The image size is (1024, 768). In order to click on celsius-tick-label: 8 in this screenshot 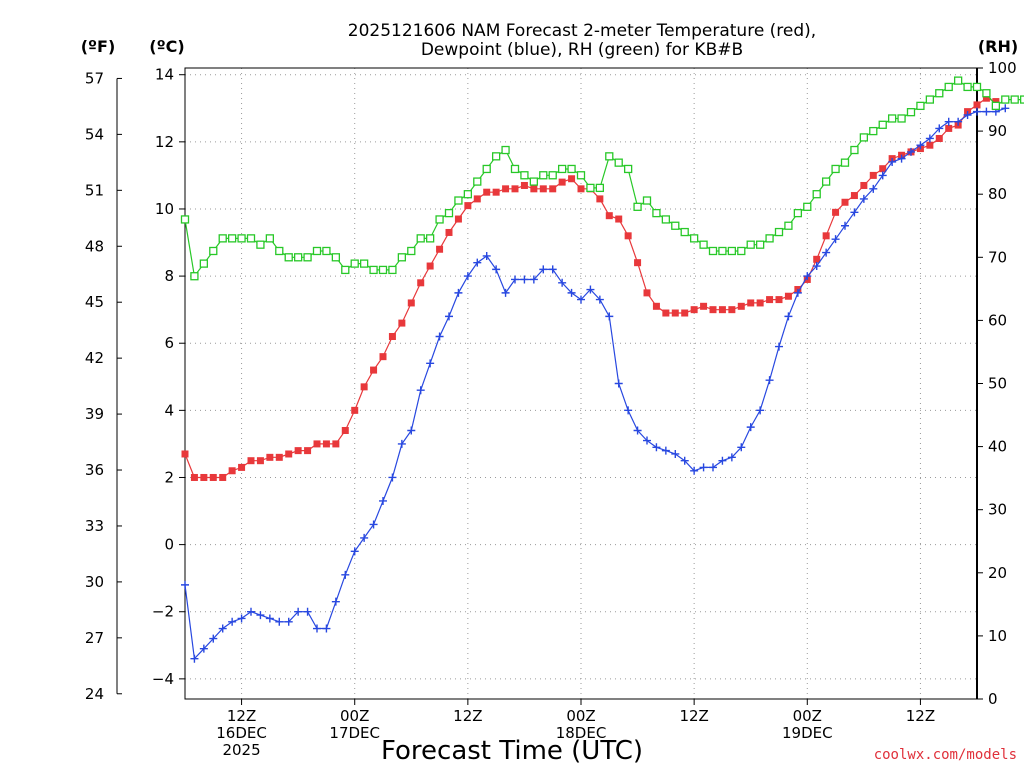, I will do `click(169, 276)`.